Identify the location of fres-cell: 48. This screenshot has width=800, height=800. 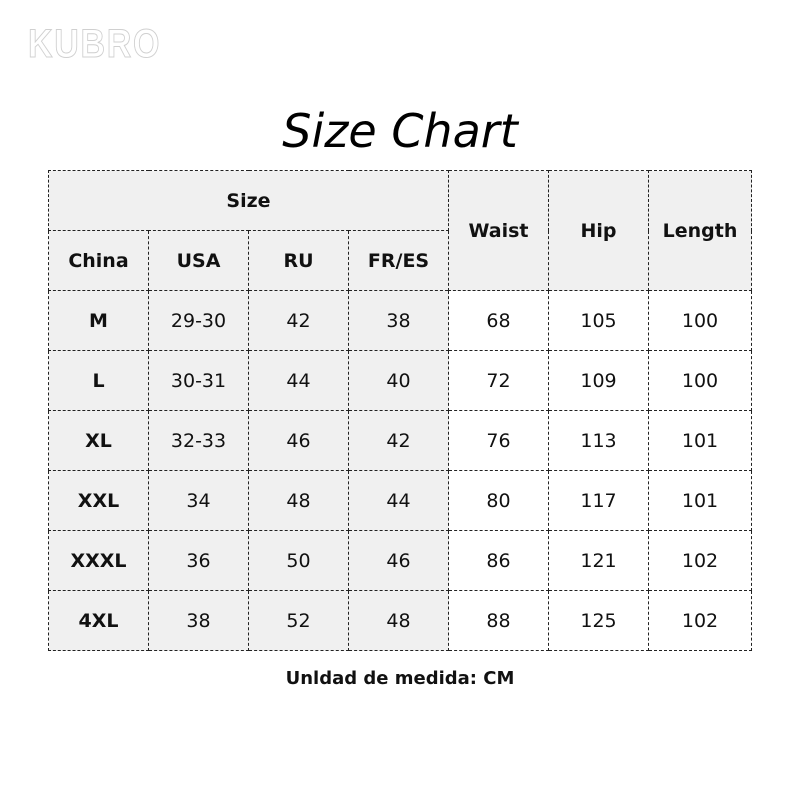
(398, 620).